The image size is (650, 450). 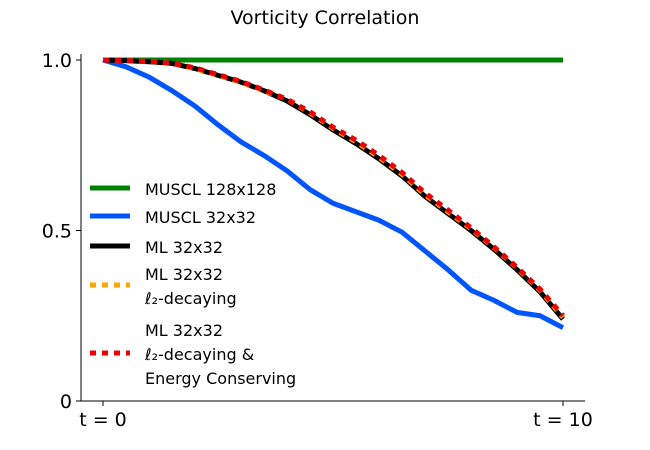 What do you see at coordinates (325, 18) in the screenshot?
I see `chart-title: Vorticity Correlation` at bounding box center [325, 18].